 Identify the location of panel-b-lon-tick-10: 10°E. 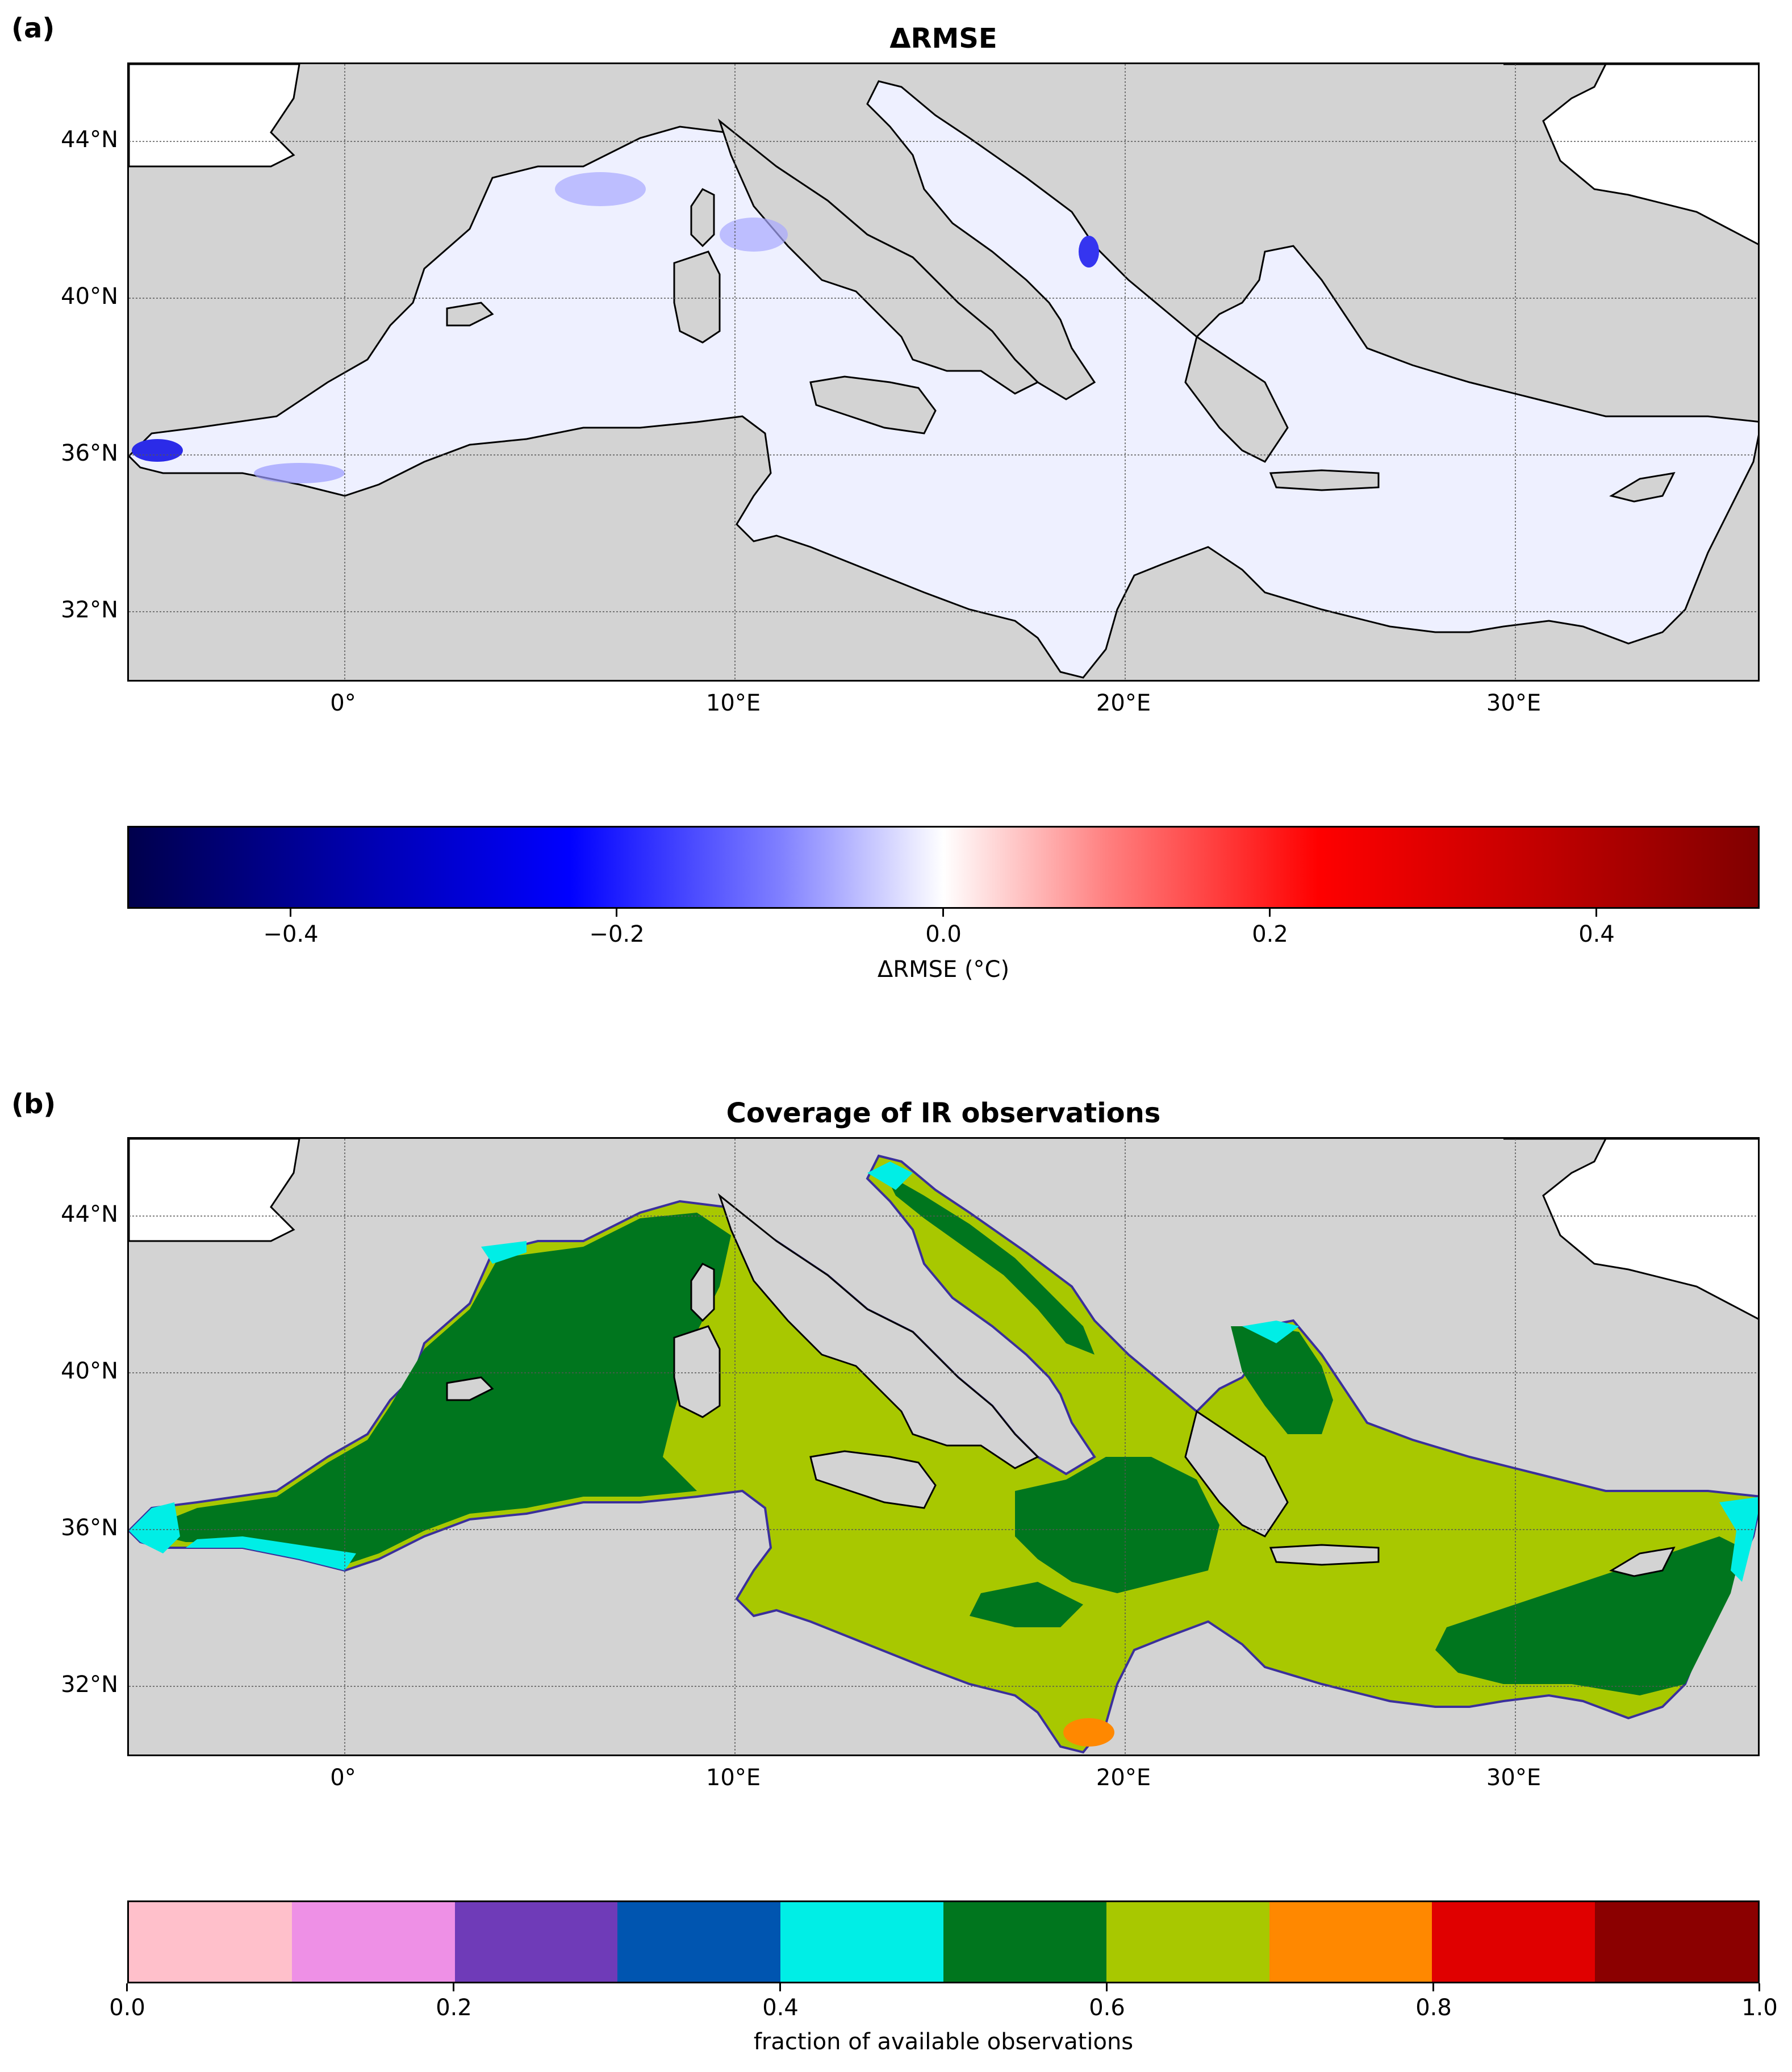
(733, 1778).